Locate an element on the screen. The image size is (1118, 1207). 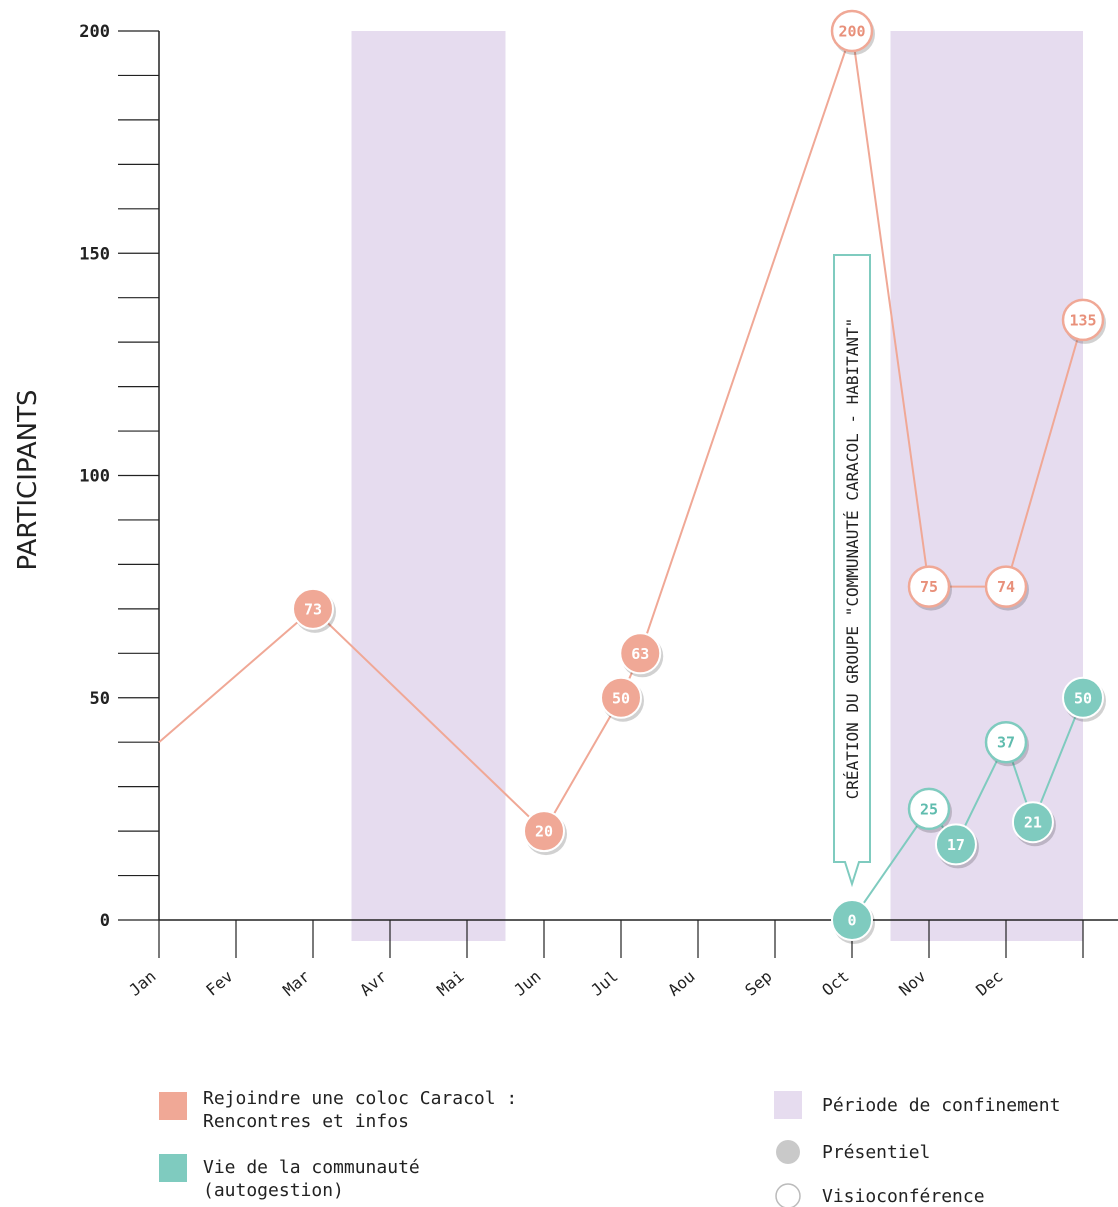
x-tick-label: Jan is located at coordinates (142, 983).